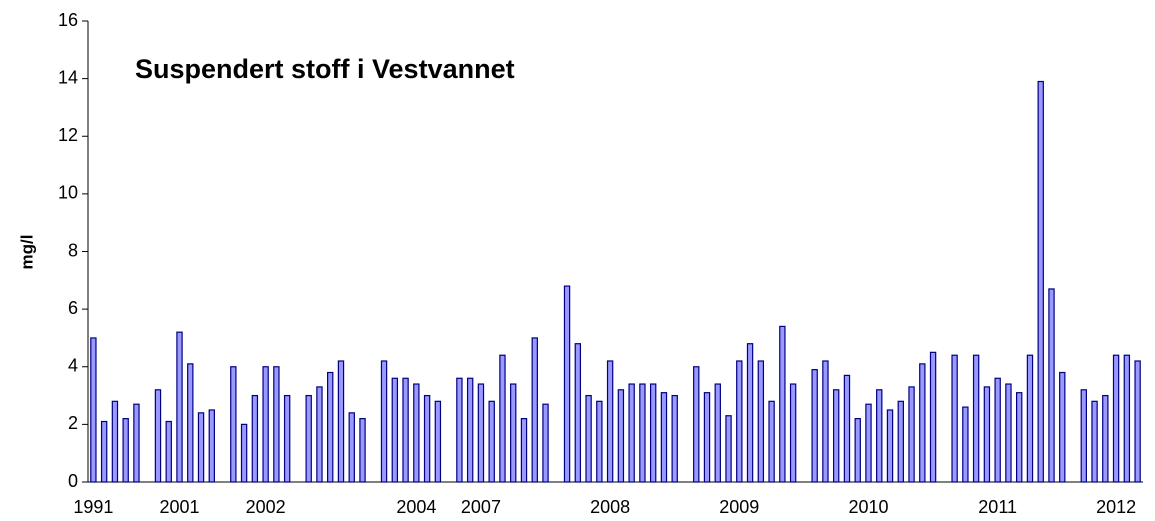  What do you see at coordinates (68, 77) in the screenshot?
I see `y-tick-label: 14` at bounding box center [68, 77].